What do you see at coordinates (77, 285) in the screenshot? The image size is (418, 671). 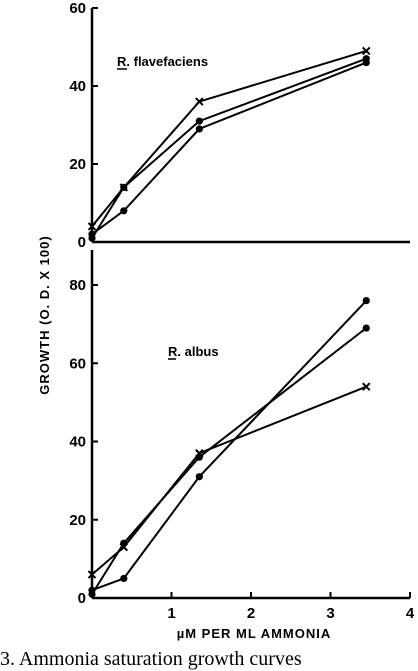 I see `bottom-y-tick-label: 80` at bounding box center [77, 285].